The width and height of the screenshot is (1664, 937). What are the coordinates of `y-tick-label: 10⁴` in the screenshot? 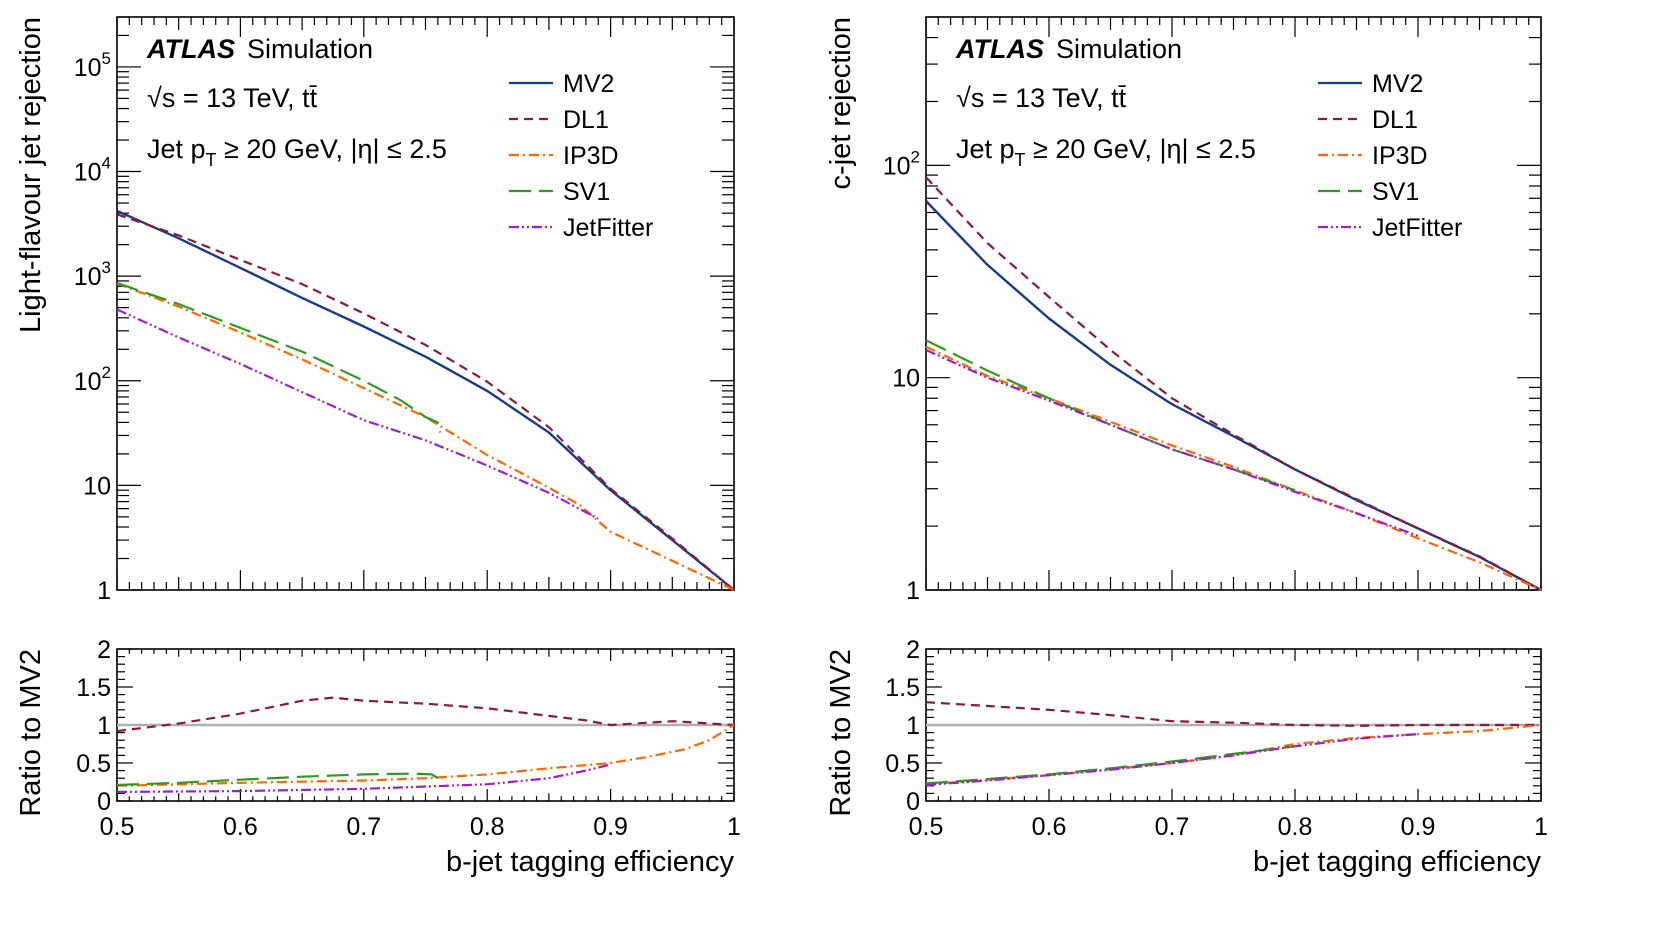 It's located at (92, 170).